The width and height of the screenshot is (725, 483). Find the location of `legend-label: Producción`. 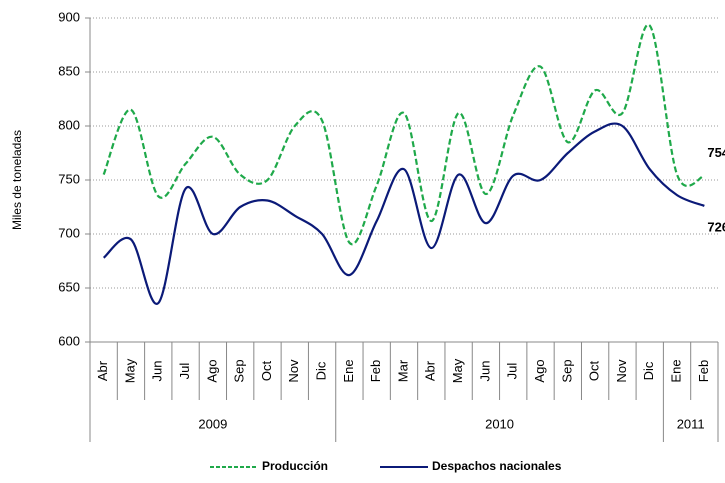

legend-label: Producción is located at coordinates (295, 466).